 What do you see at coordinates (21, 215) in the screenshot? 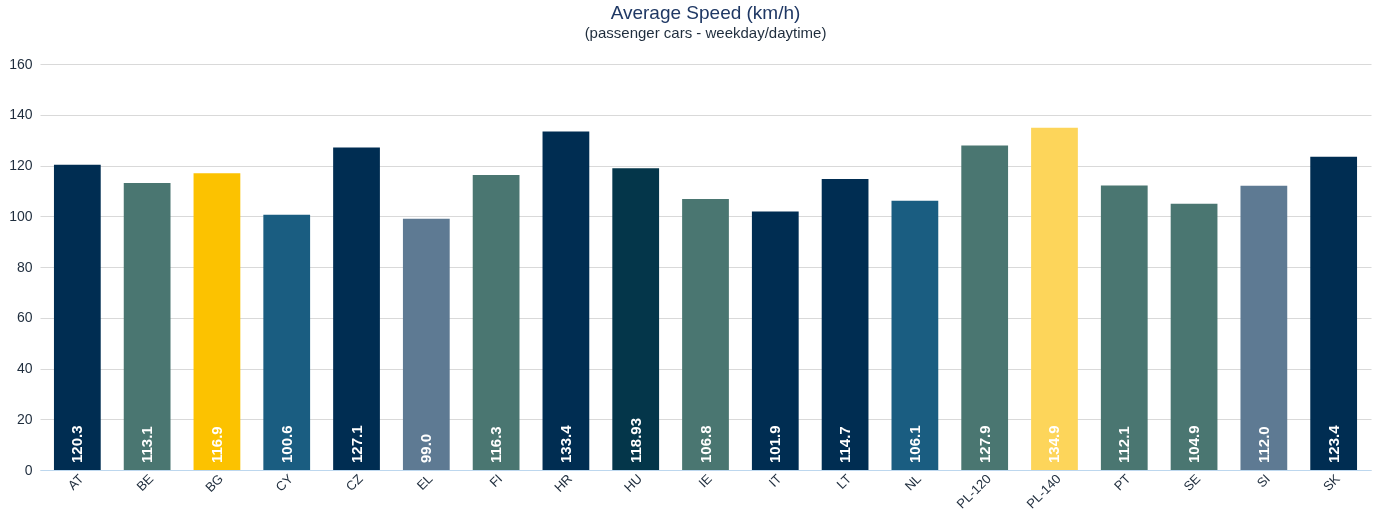
I see `y-tick-label: 100` at bounding box center [21, 215].